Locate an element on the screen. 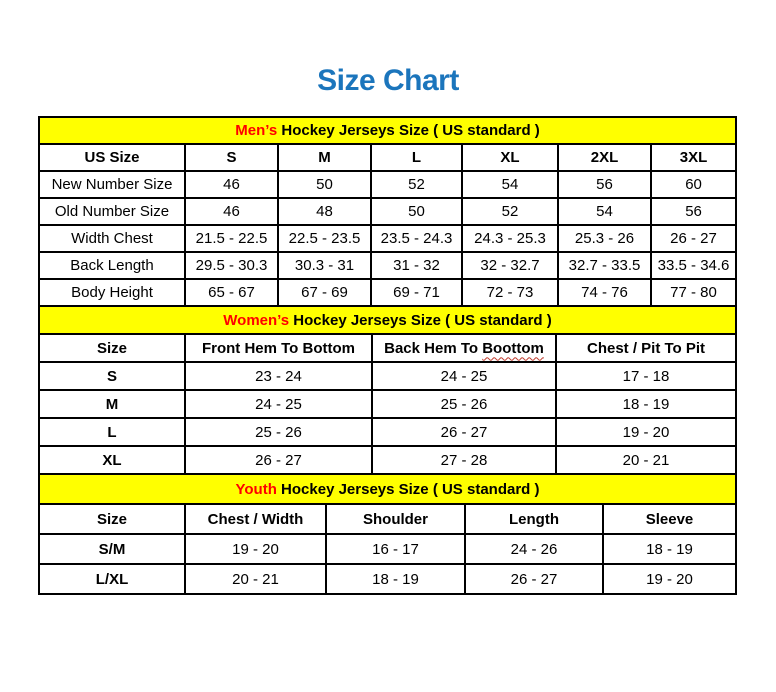 Image resolution: width=776 pixels, height=692 pixels. mens-header-cell: 2XL is located at coordinates (604, 157).